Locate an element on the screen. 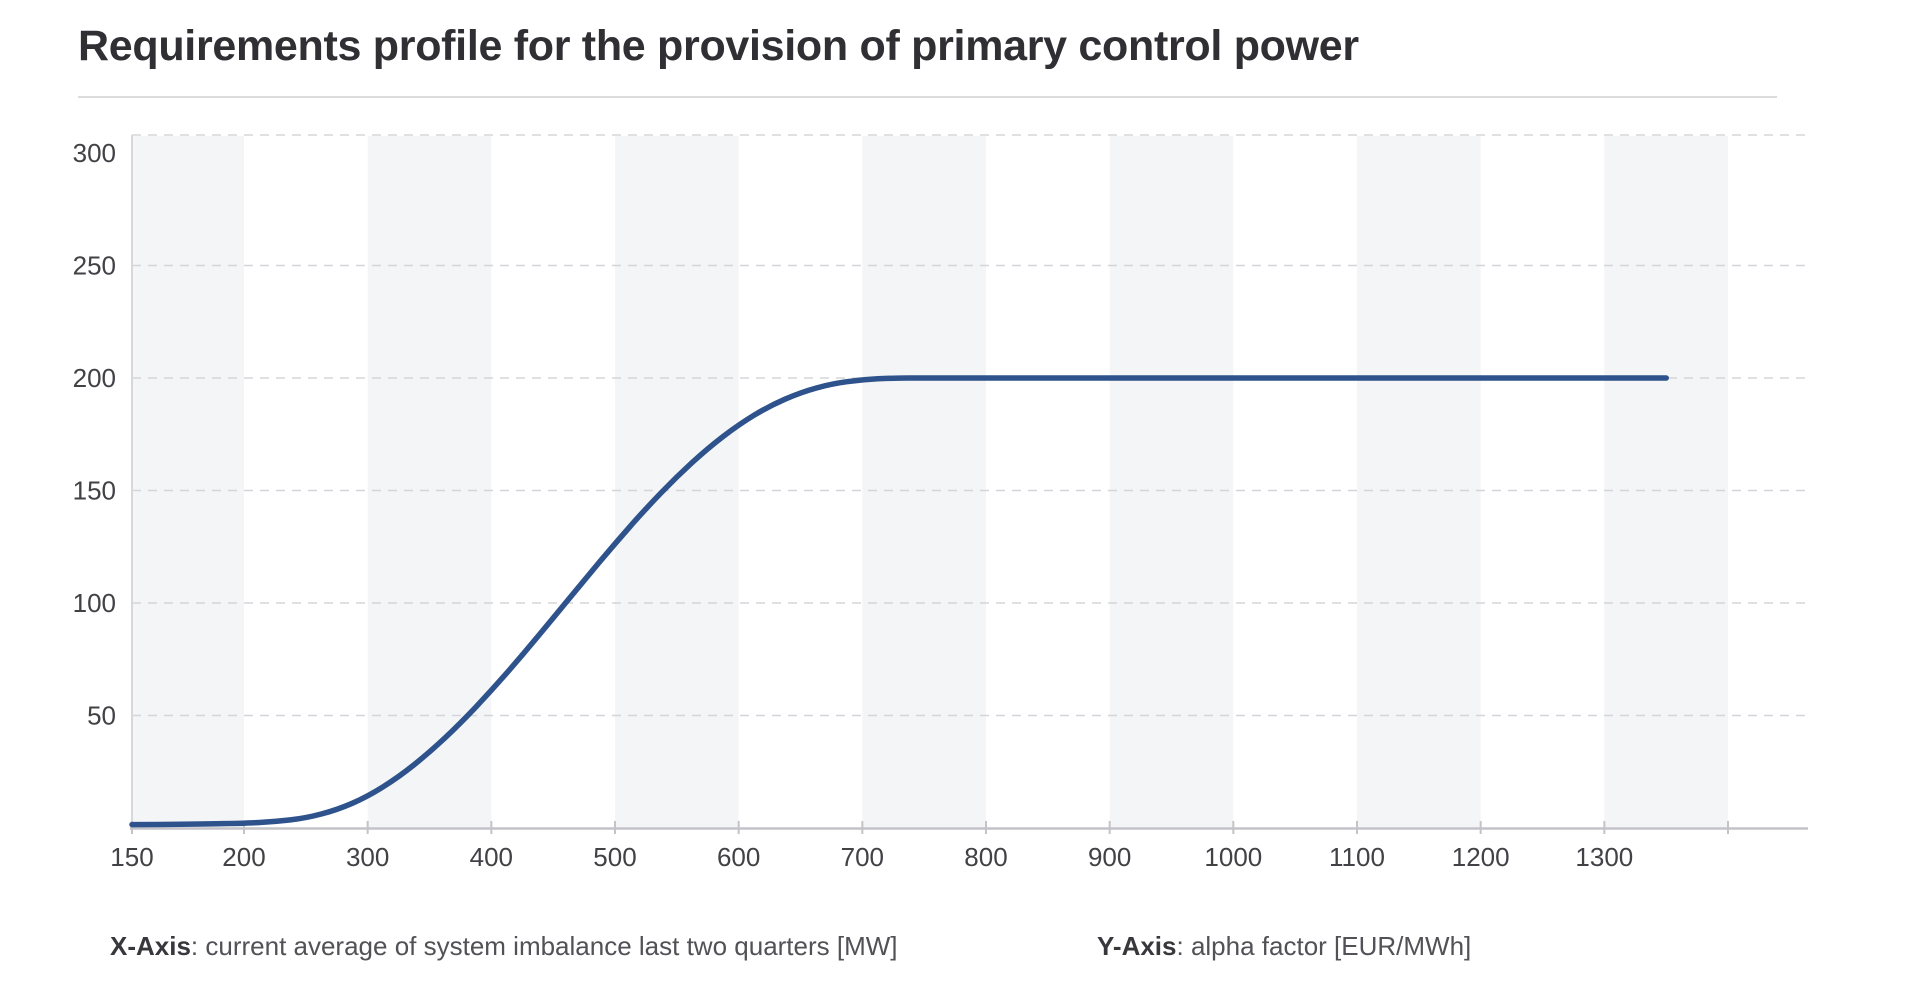 Image resolution: width=1920 pixels, height=993 pixels. y-tick-label: 200 is located at coordinates (94, 378).